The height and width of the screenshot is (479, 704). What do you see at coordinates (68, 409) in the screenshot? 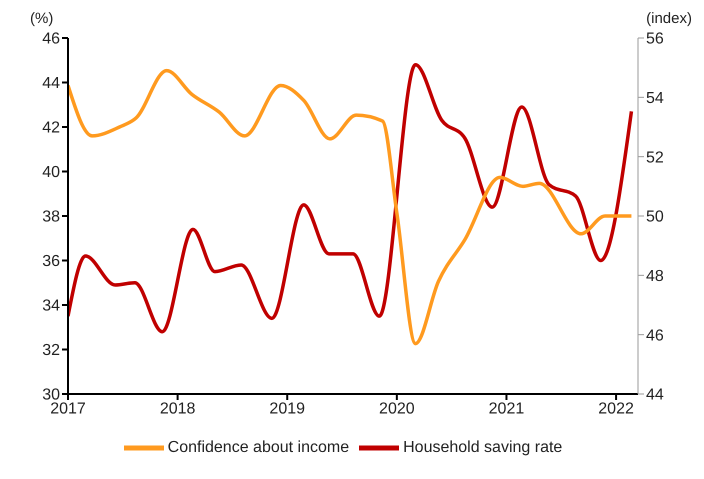
I see `x-tick-label: 2017` at bounding box center [68, 409].